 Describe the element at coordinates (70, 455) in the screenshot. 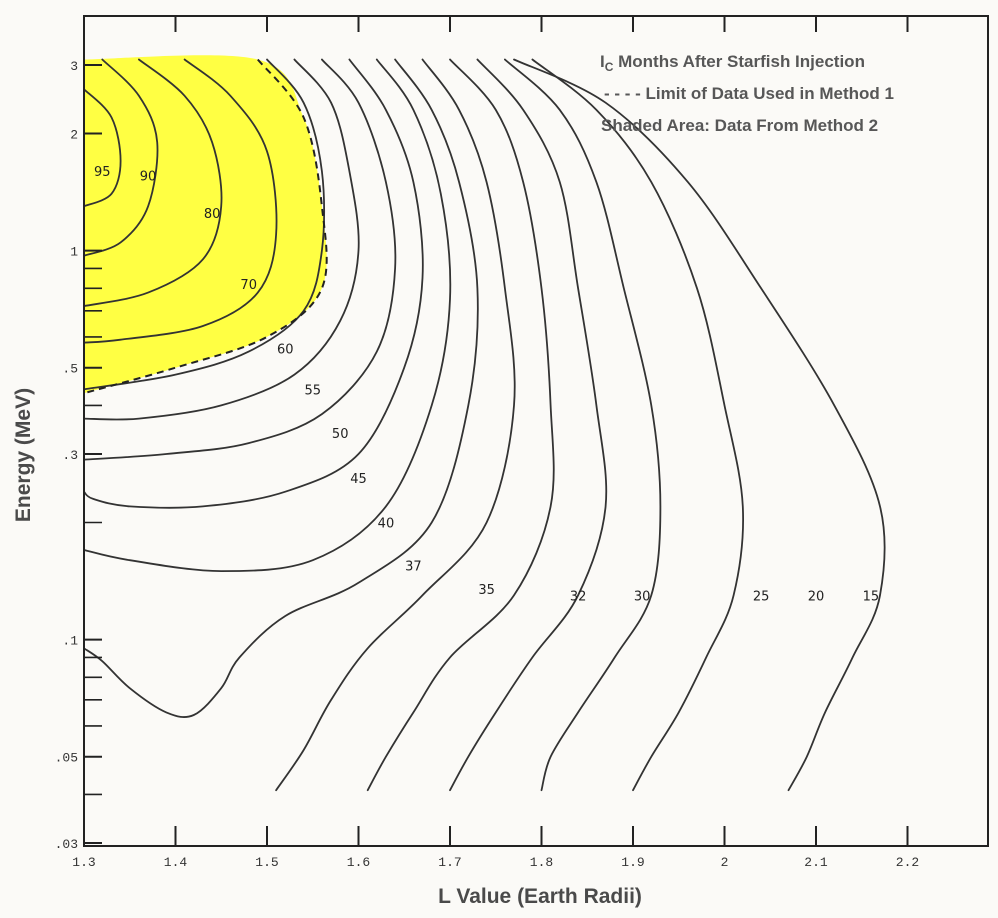

I see `y-tick-label-.3: .3` at that location.